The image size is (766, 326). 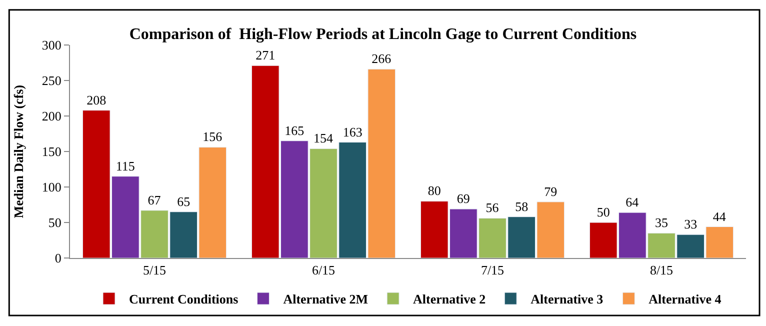 What do you see at coordinates (463, 198) in the screenshot?
I see `data-label: 69` at bounding box center [463, 198].